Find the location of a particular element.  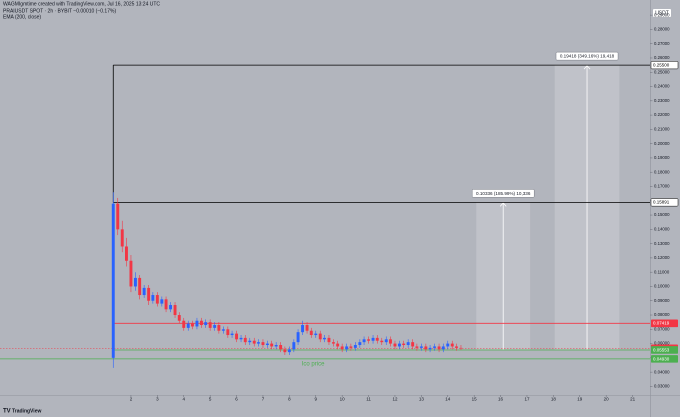

ico-text: Ico price is located at coordinates (313, 364).